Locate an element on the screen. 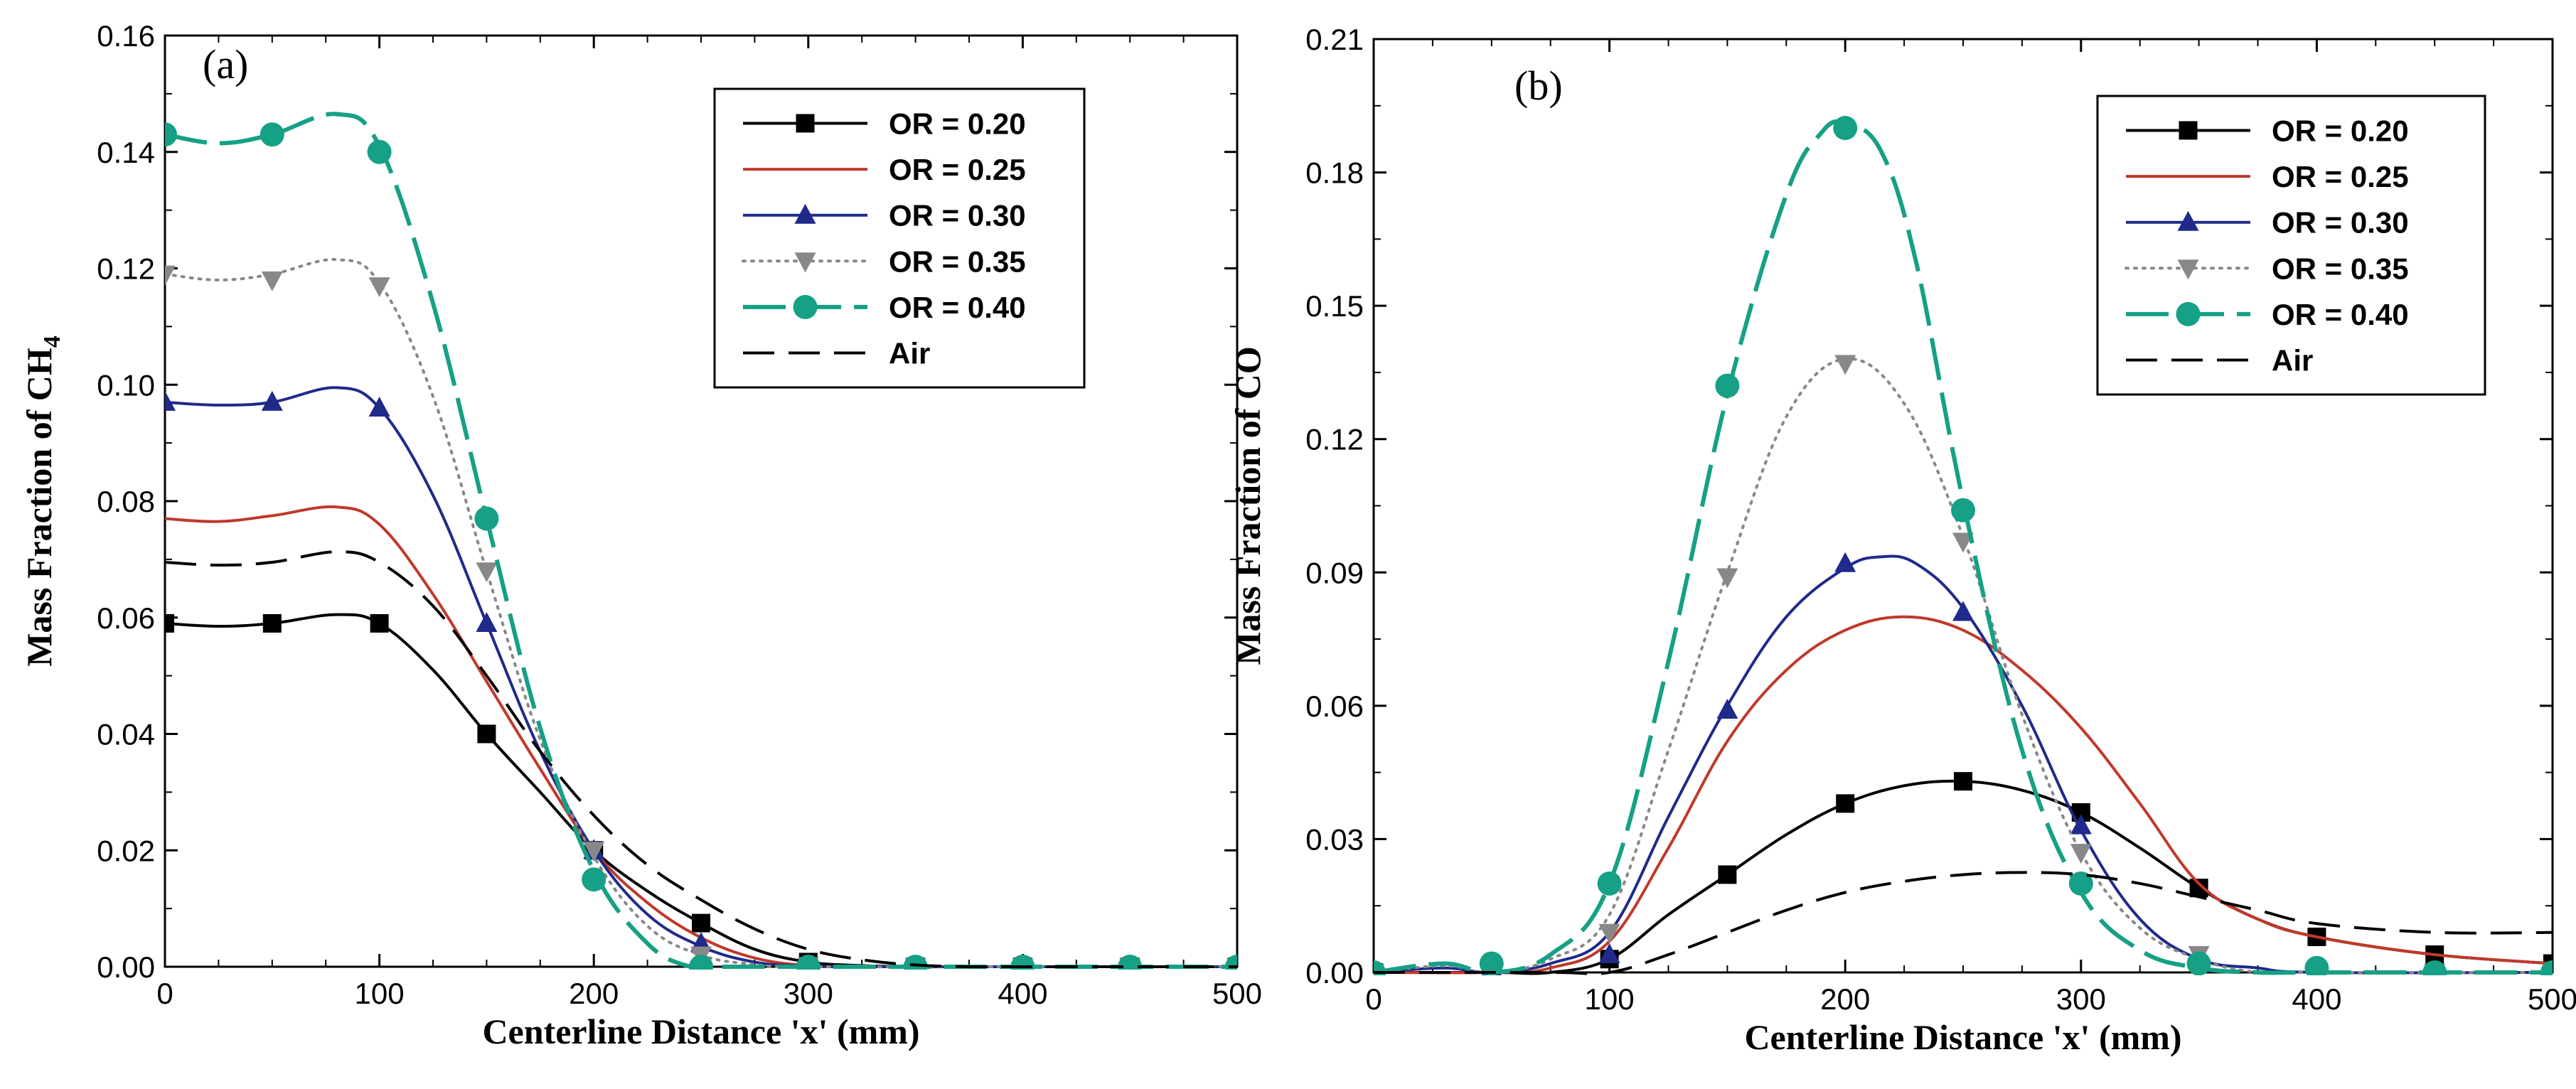 This screenshot has height=1089, width=2576. panel-a-legend-label-or-0-35: OR = 0.35 is located at coordinates (957, 261).